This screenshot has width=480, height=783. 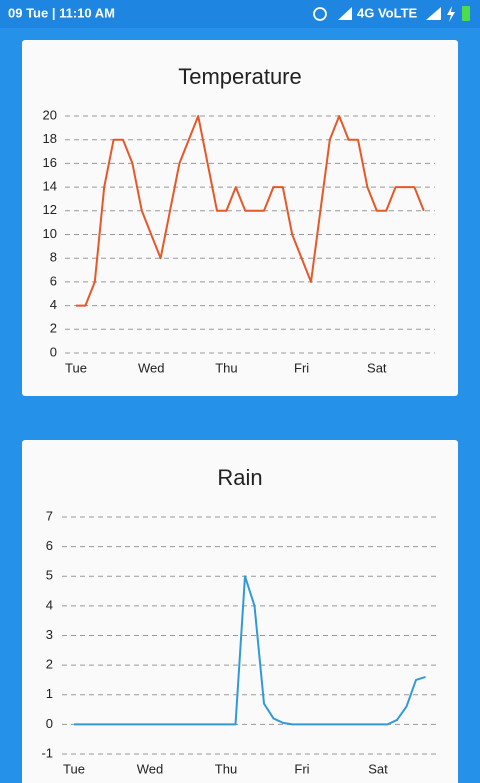 What do you see at coordinates (466, 13) in the screenshot?
I see `battery-icon` at bounding box center [466, 13].